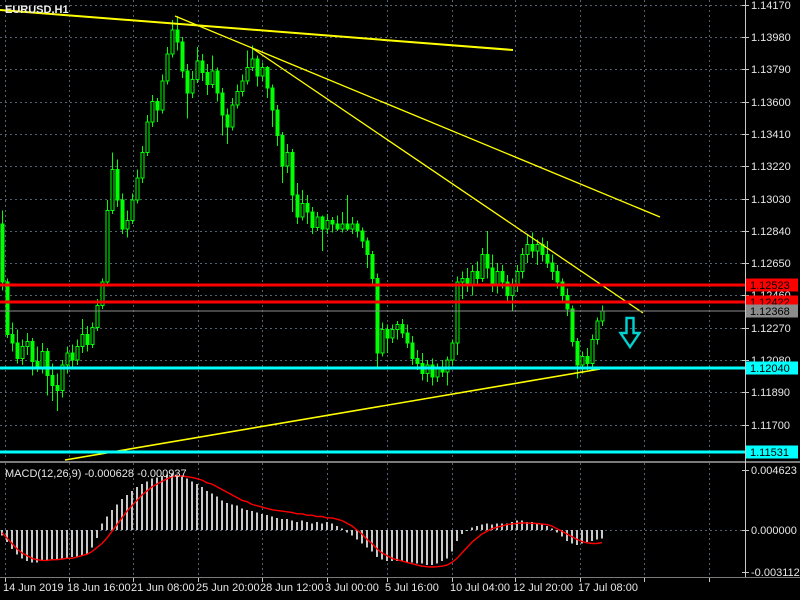 This screenshot has width=800, height=600. I want to click on sell-arrow-icon, so click(630, 333).